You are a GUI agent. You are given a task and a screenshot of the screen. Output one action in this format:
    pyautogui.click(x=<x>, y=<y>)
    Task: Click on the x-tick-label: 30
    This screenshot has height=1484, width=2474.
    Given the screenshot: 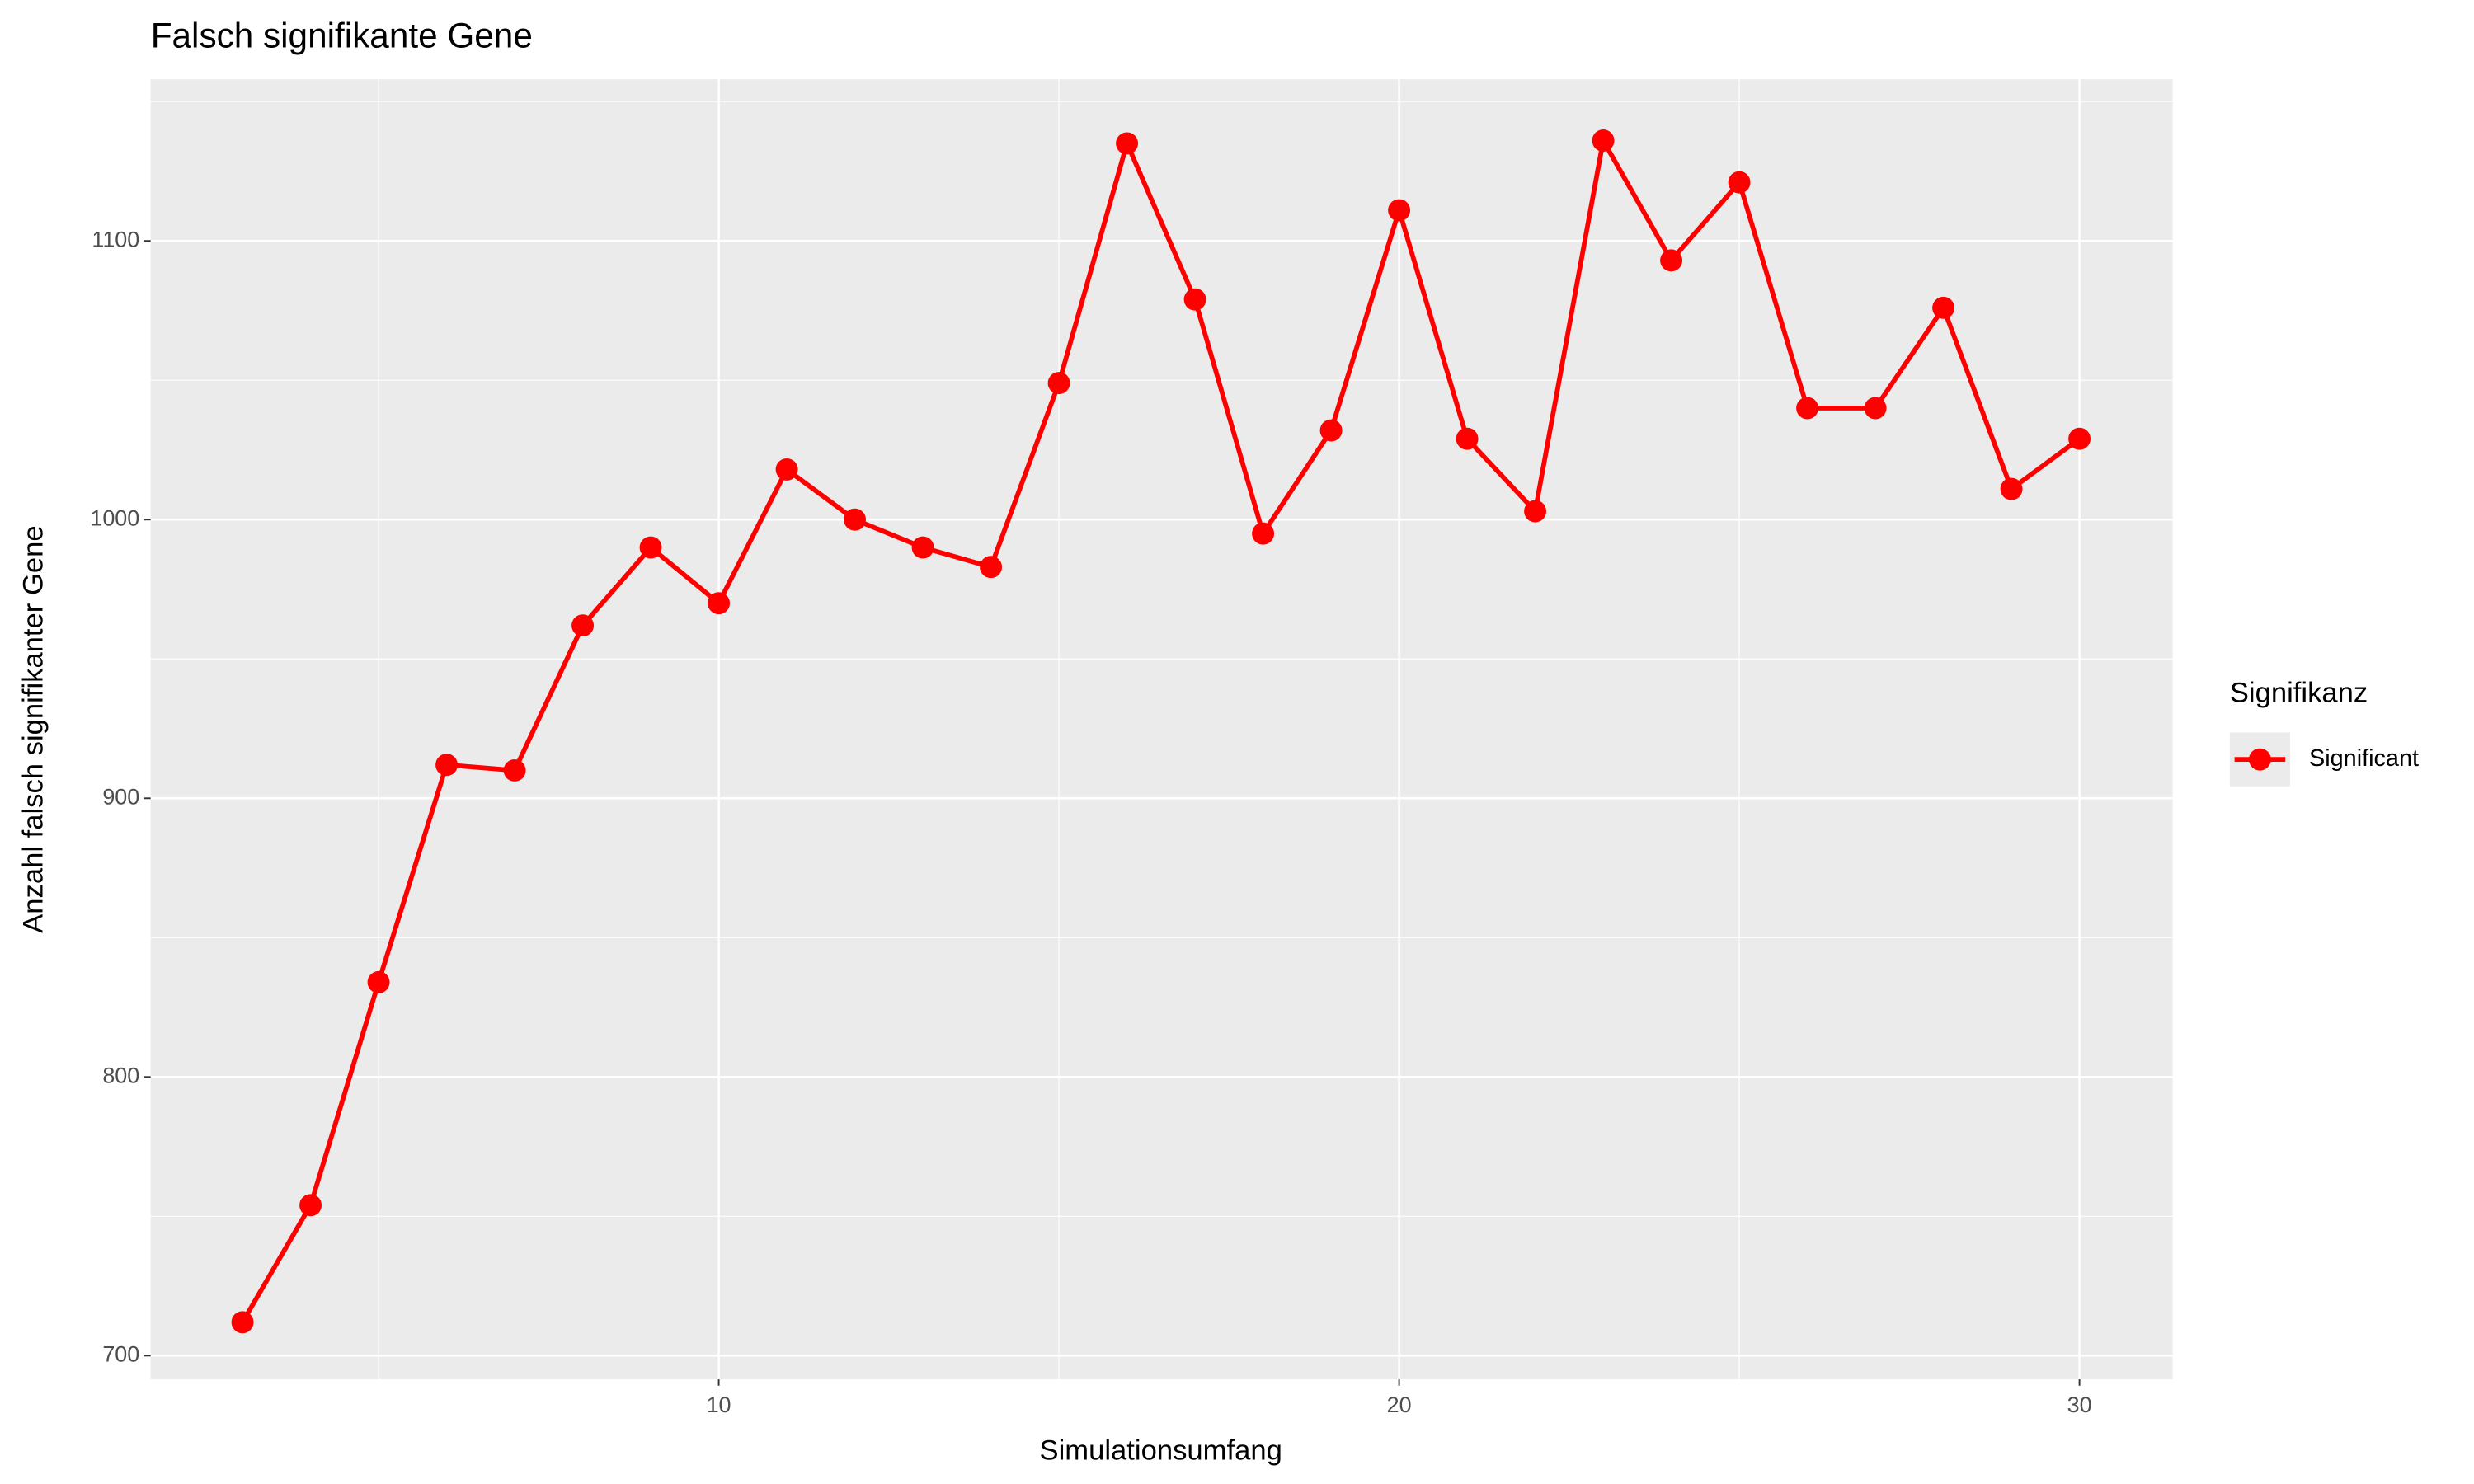 What is the action you would take?
    pyautogui.click(x=2079, y=1404)
    